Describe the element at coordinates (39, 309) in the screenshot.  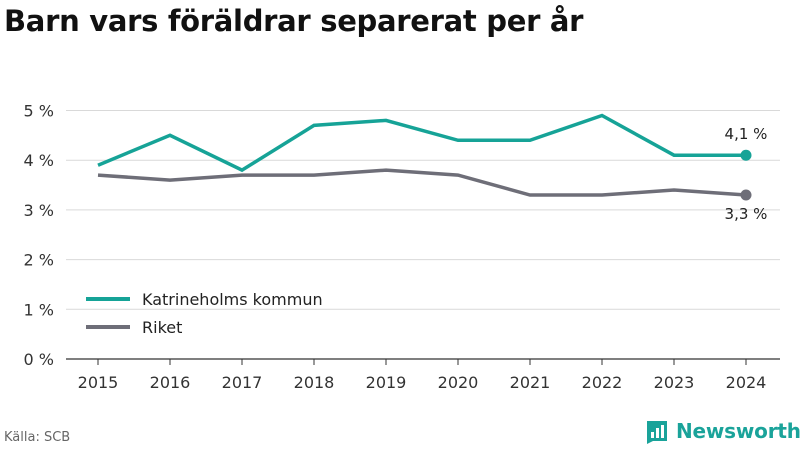
I see `y-tick-label: 1 %` at that location.